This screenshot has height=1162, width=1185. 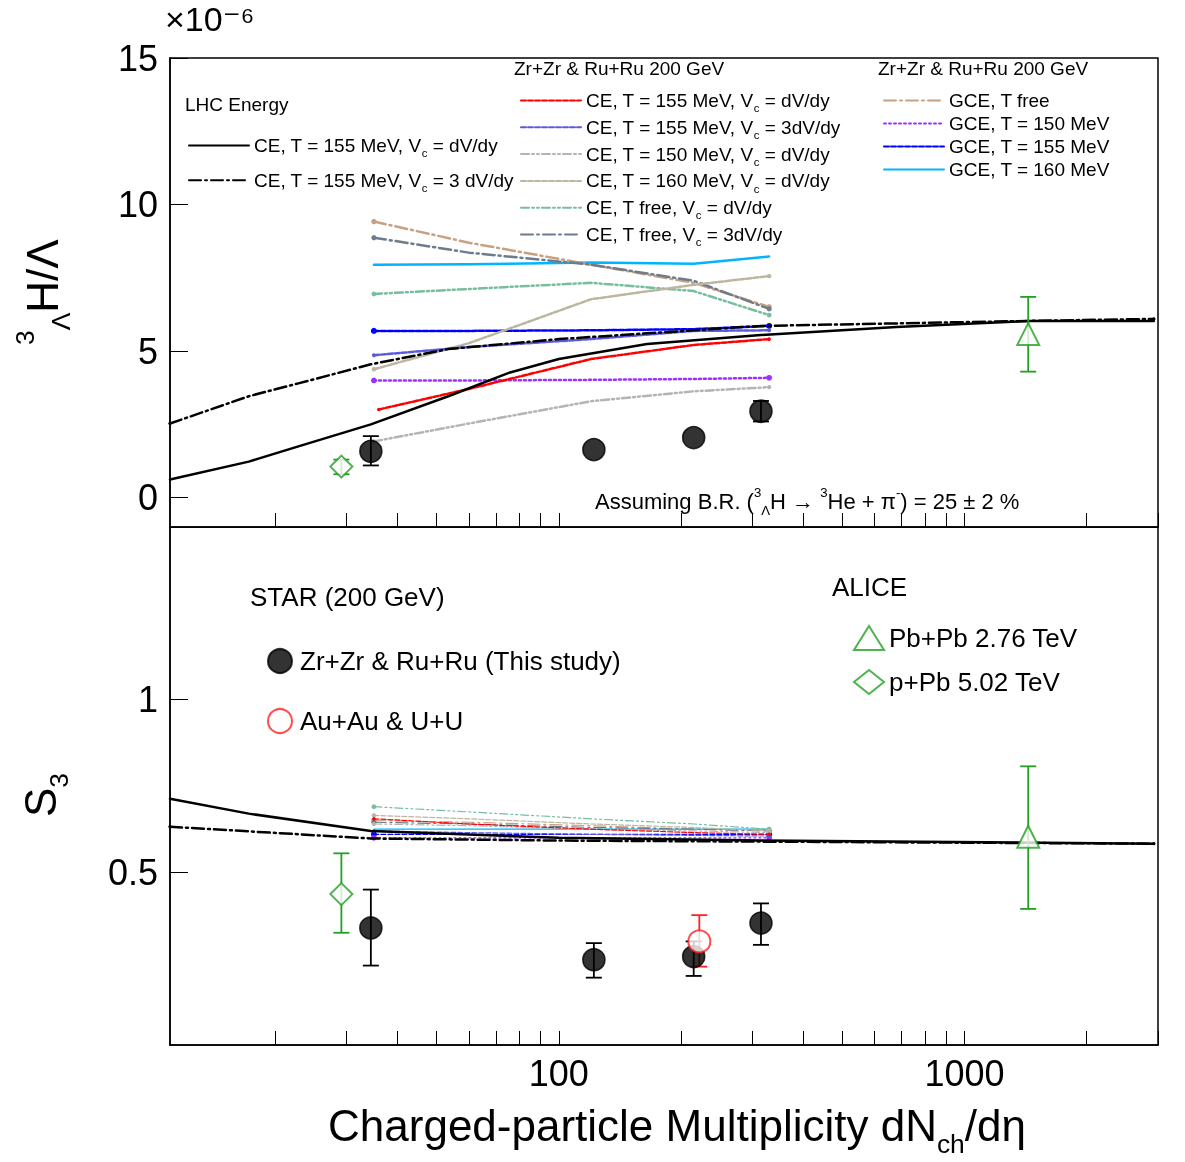 I want to click on legend-label: Zr+Zr & Ru+Ru (This study), so click(x=460, y=661).